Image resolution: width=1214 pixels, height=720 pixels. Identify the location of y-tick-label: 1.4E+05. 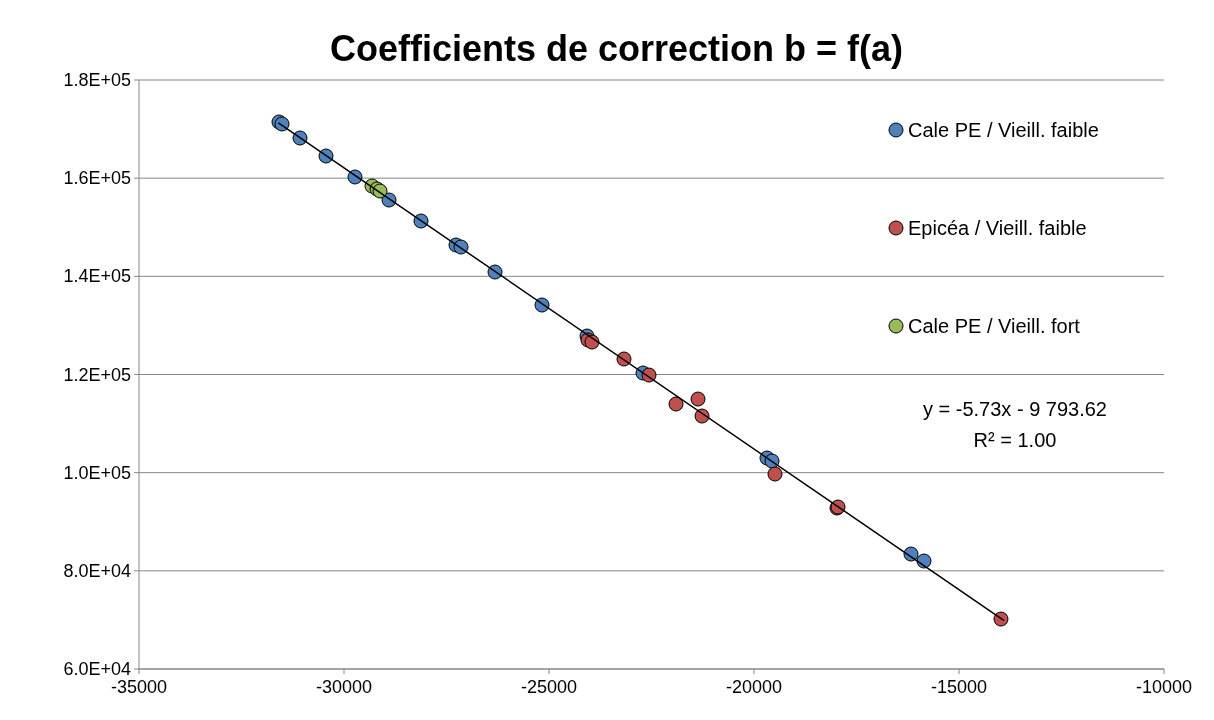
(97, 276).